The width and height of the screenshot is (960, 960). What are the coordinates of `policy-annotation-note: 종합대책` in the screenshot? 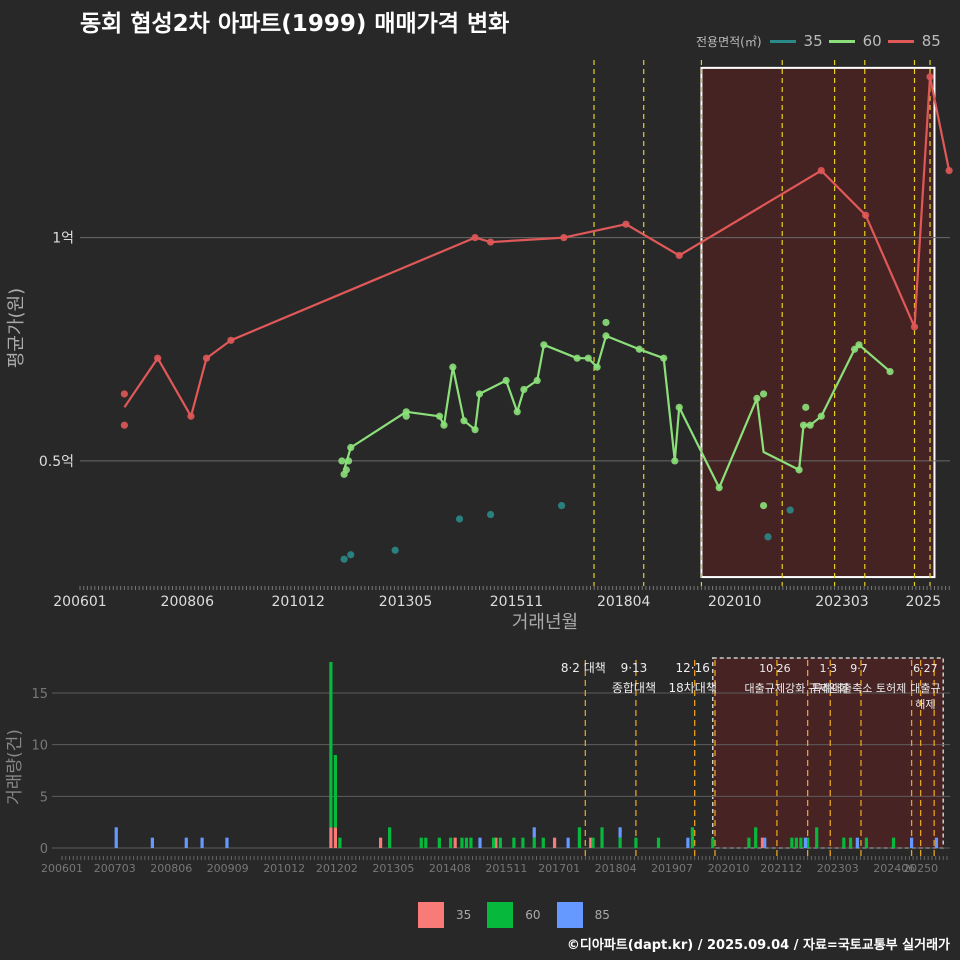 It's located at (634, 687).